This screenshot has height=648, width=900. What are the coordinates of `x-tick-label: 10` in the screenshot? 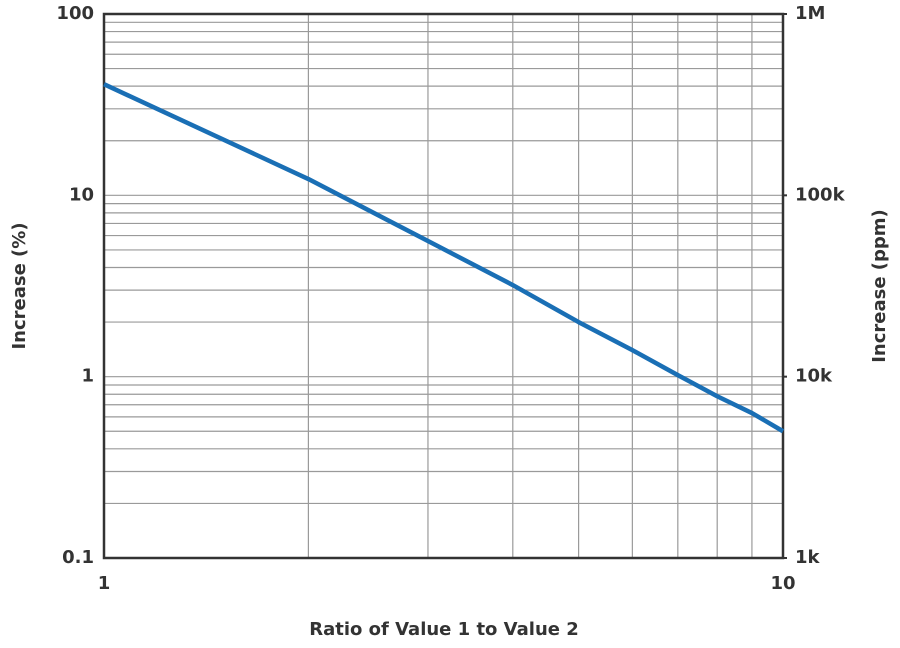 It's located at (782, 583).